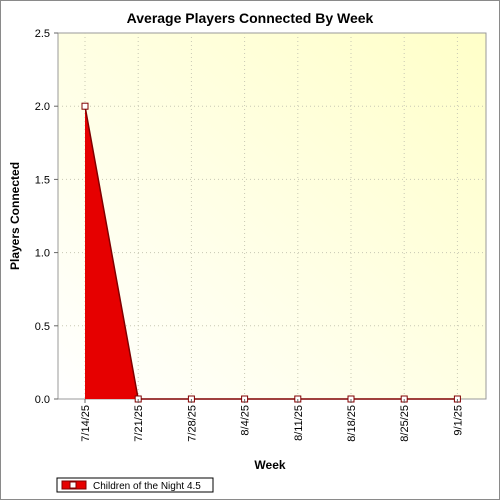 This screenshot has width=500, height=500. I want to click on y-tick-label: 1.5, so click(42, 180).